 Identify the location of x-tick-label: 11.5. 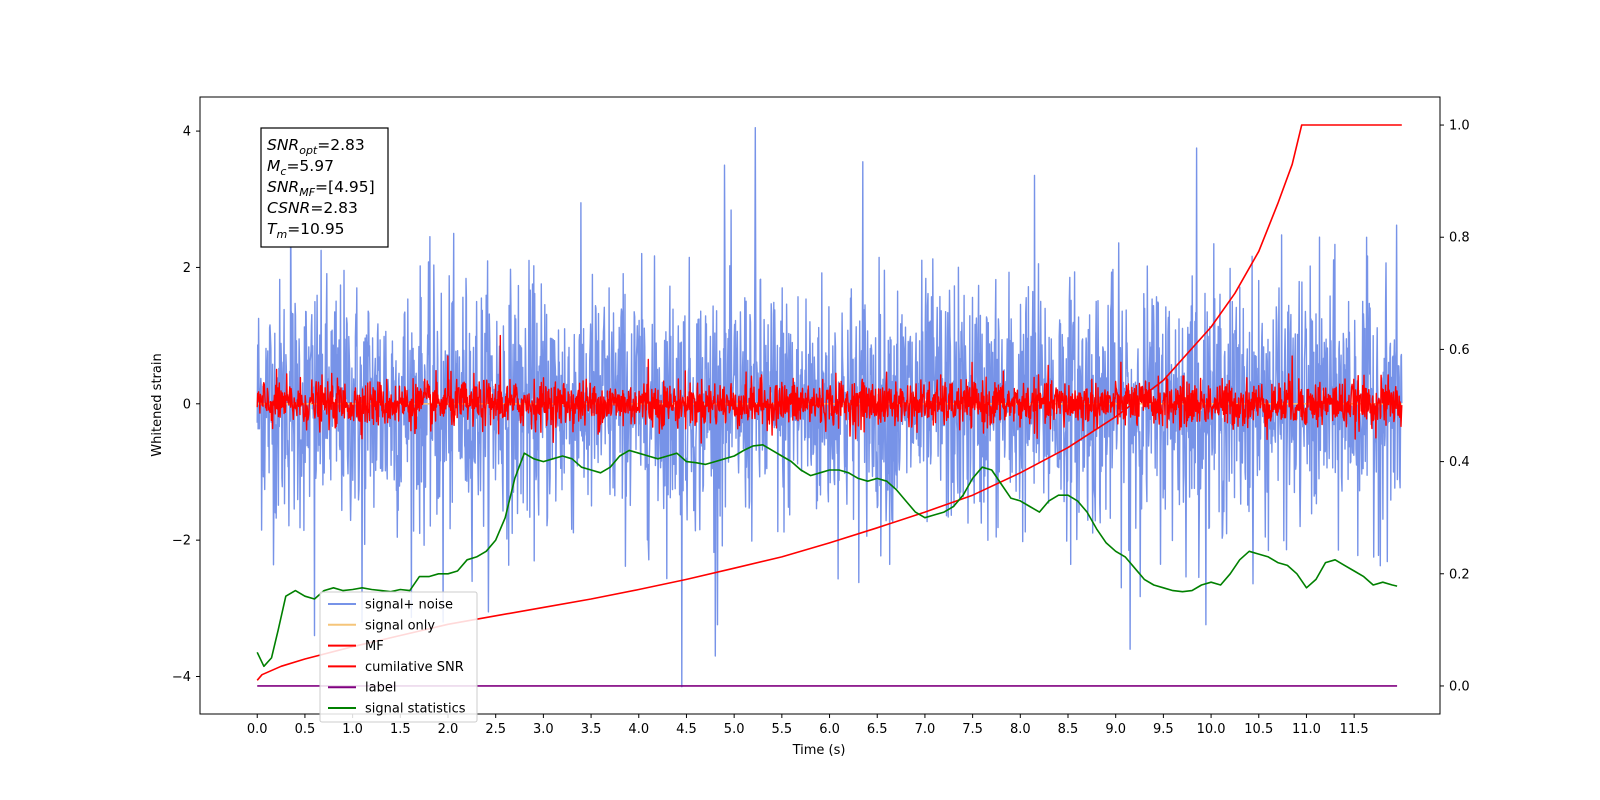
(1354, 729).